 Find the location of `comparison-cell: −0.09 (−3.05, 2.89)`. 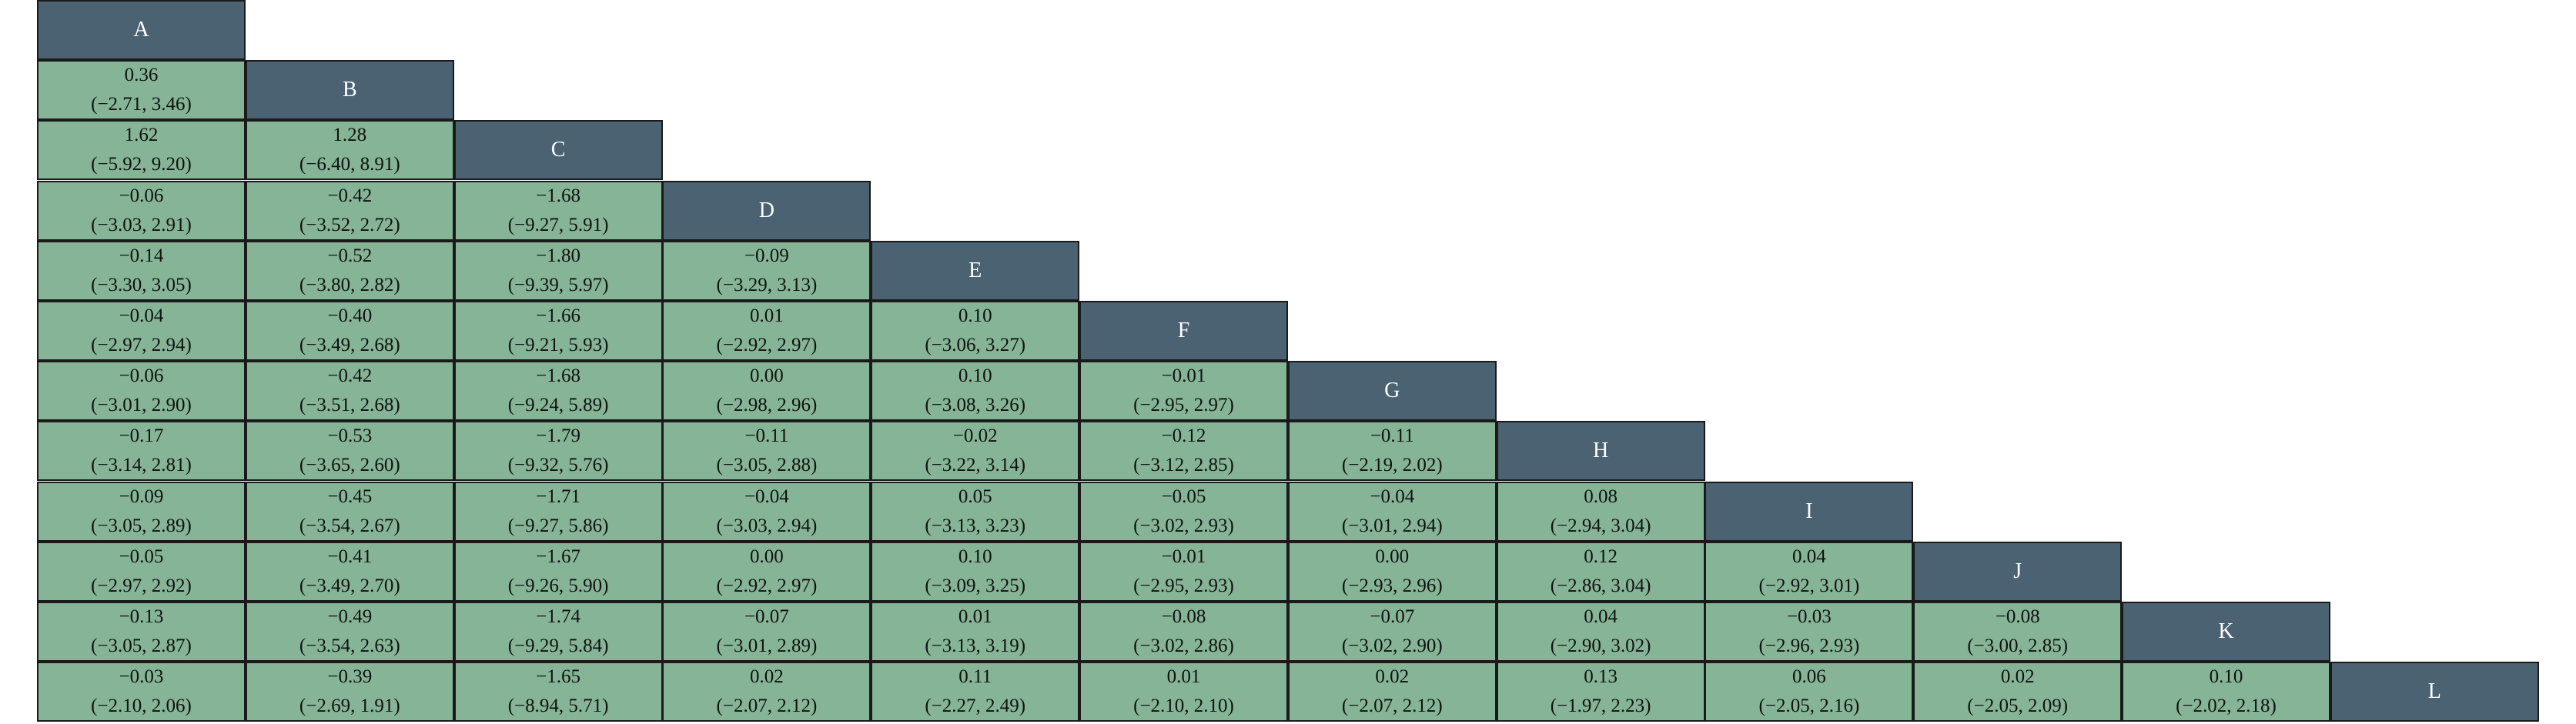

comparison-cell: −0.09 (−3.05, 2.89) is located at coordinates (142, 511).